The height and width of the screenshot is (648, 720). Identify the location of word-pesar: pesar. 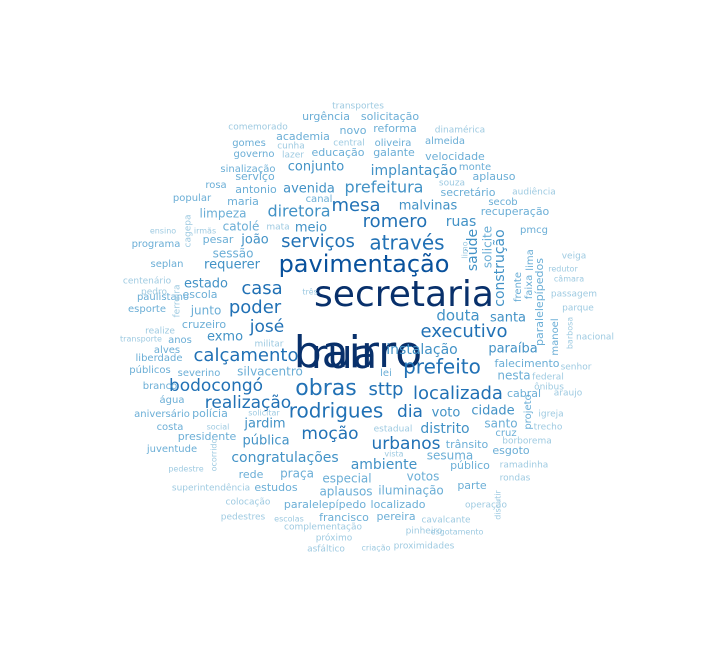
(218, 239).